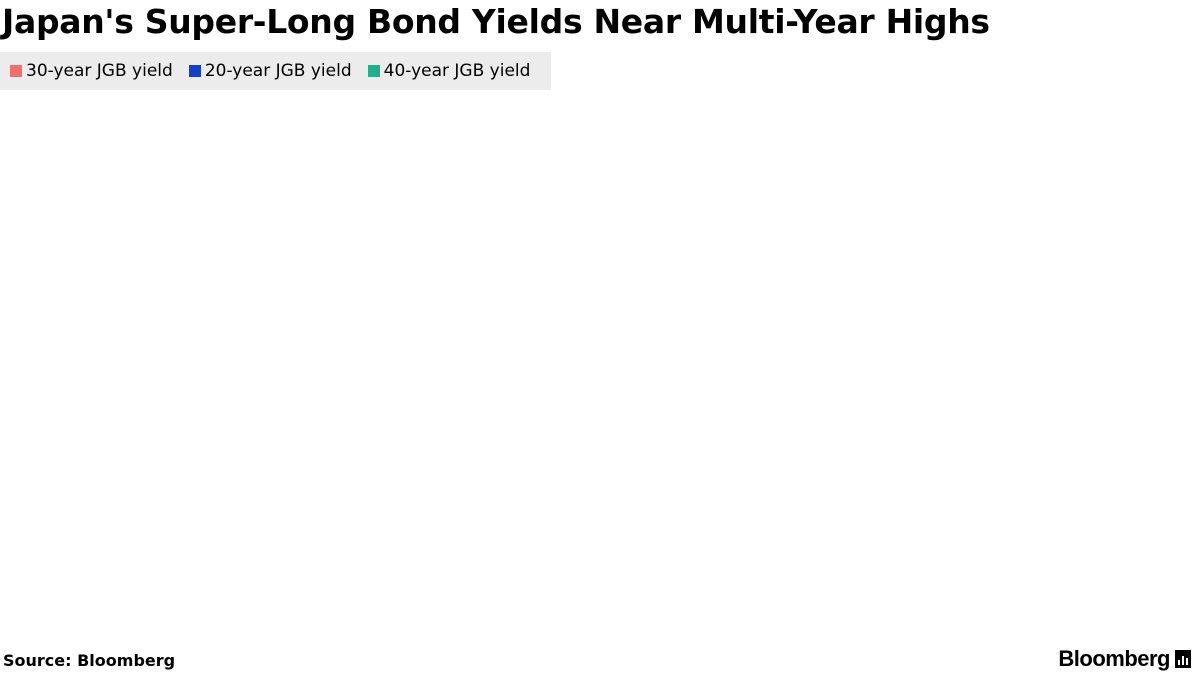 The image size is (1199, 674). What do you see at coordinates (1179, 325) in the screenshot?
I see `y-axis-title: Percent` at bounding box center [1179, 325].